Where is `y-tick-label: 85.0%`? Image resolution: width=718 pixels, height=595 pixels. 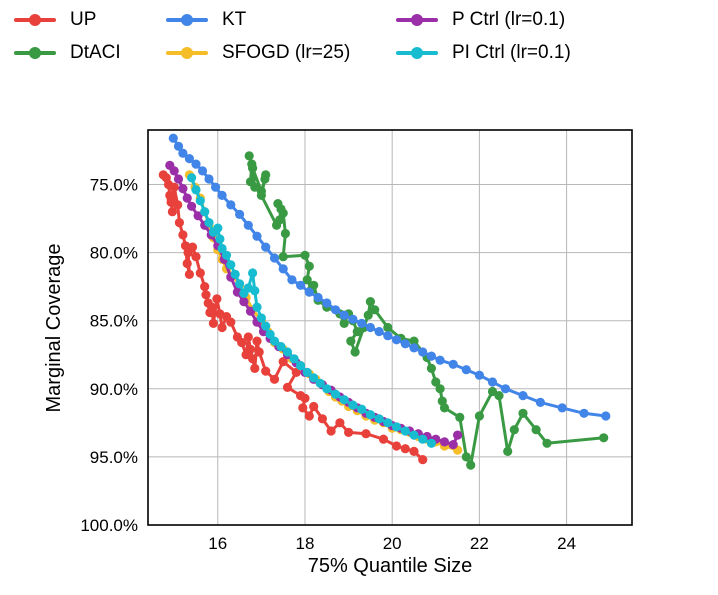 y-tick-label: 85.0% is located at coordinates (114, 321).